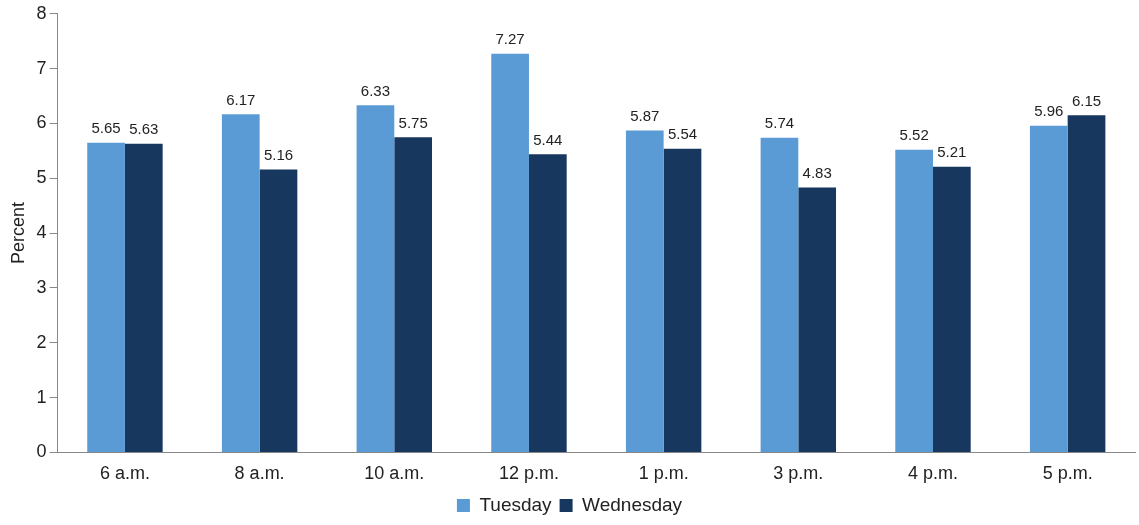 The image size is (1139, 525). What do you see at coordinates (259, 473) in the screenshot?
I see `x-tick-label: 8 a.m.` at bounding box center [259, 473].